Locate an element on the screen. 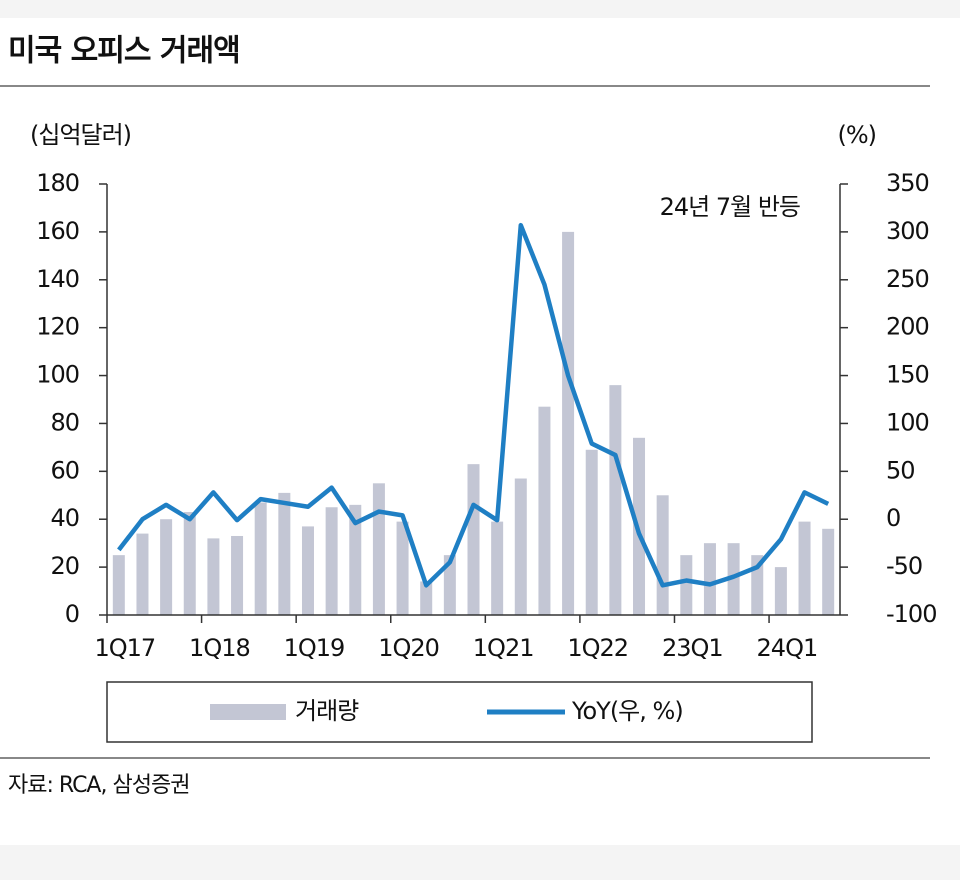  x-tick-label: 1Q19 is located at coordinates (314, 648).